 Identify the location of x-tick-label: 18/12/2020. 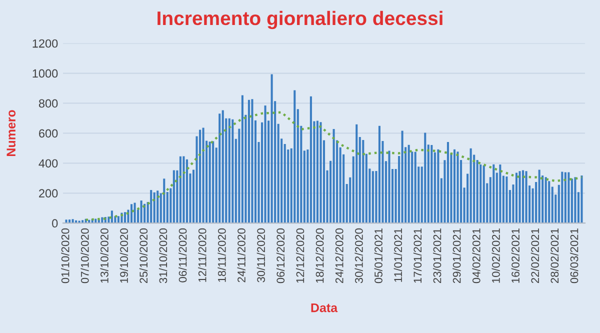
(320, 255).